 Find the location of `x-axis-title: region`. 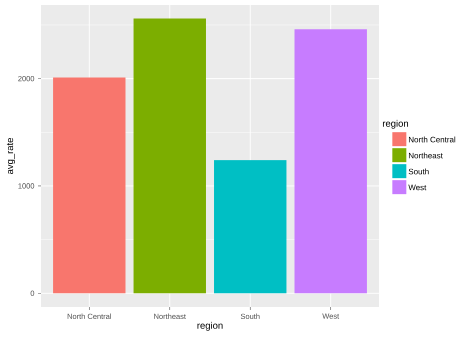

x-axis-title: region is located at coordinates (210, 326).